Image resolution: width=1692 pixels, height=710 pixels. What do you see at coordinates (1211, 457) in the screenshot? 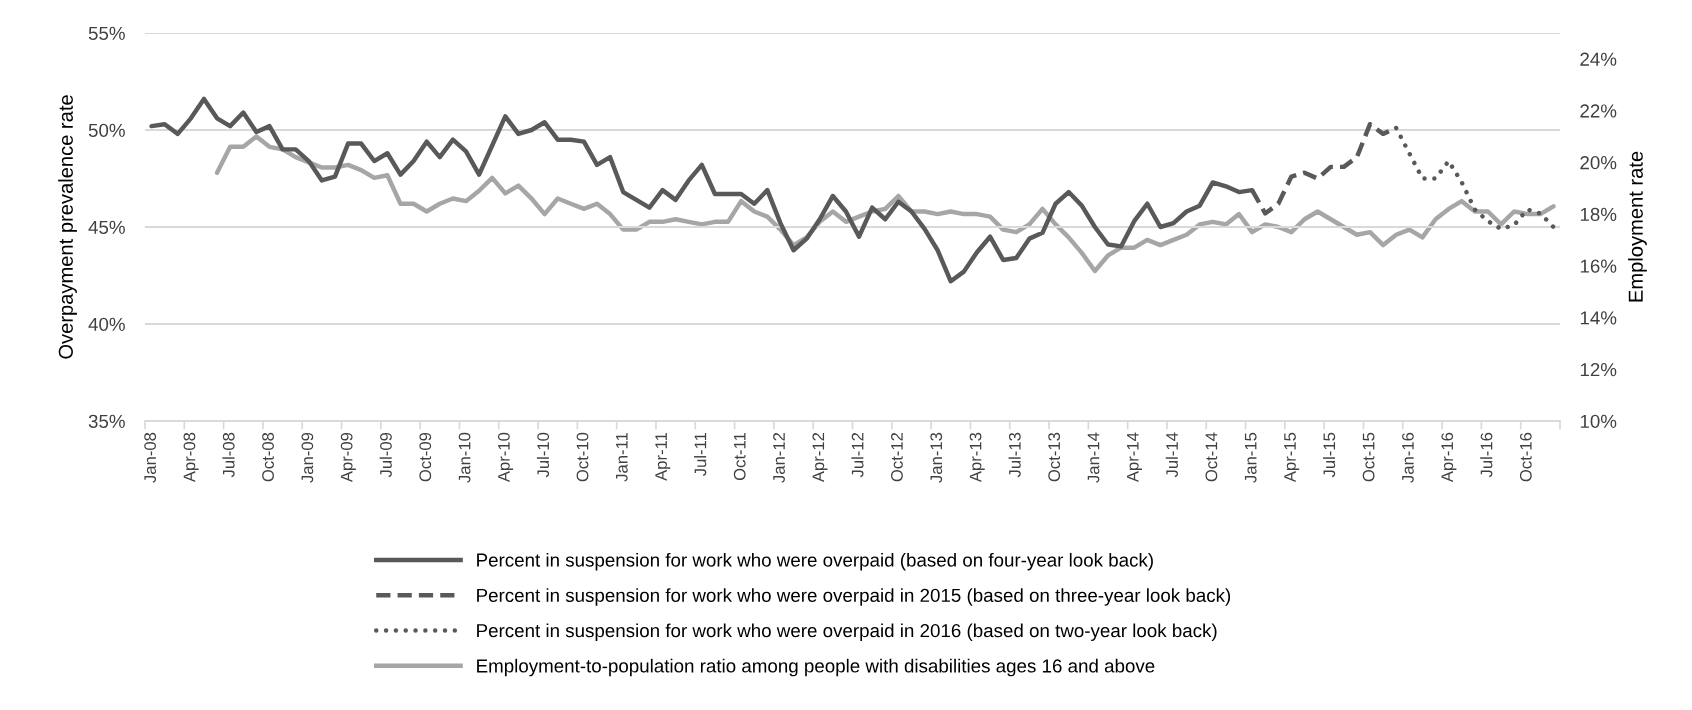
I see `x-tick-label: Oct-14` at bounding box center [1211, 457].